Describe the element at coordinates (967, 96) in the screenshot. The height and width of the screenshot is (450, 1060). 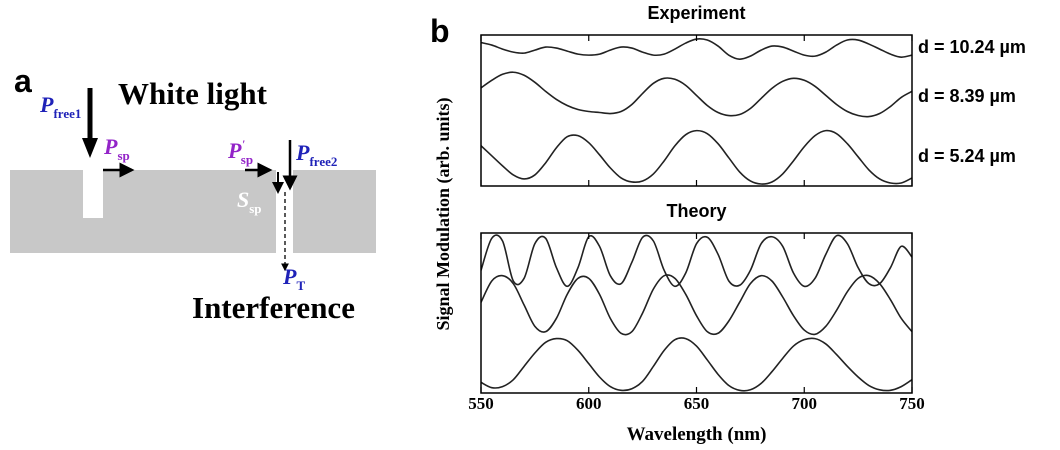
I see `series-label: d = 8.39 µm` at that location.